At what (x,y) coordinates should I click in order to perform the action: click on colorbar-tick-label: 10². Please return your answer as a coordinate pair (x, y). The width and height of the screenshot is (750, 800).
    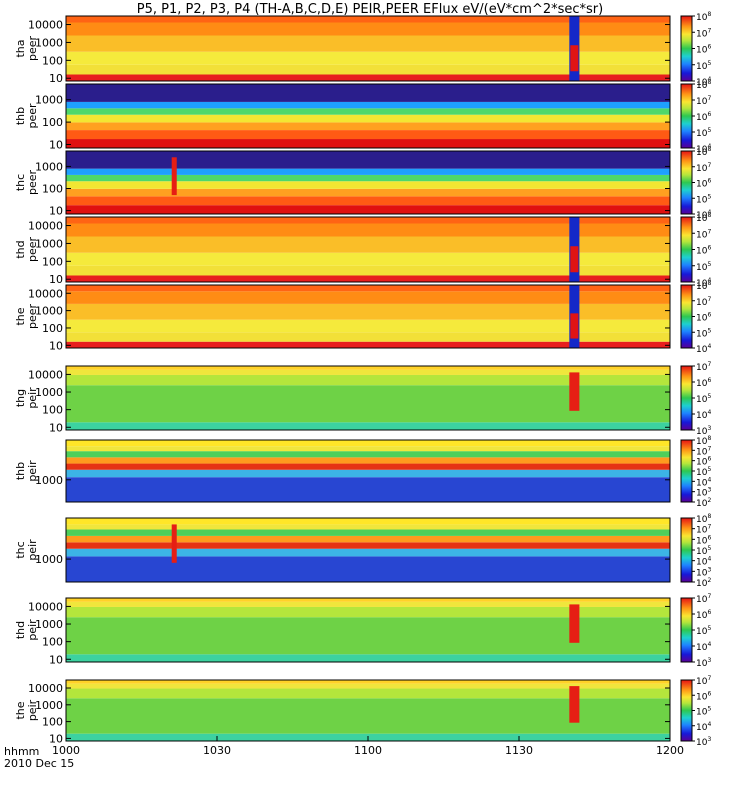
    Looking at the image, I should click on (703, 583).